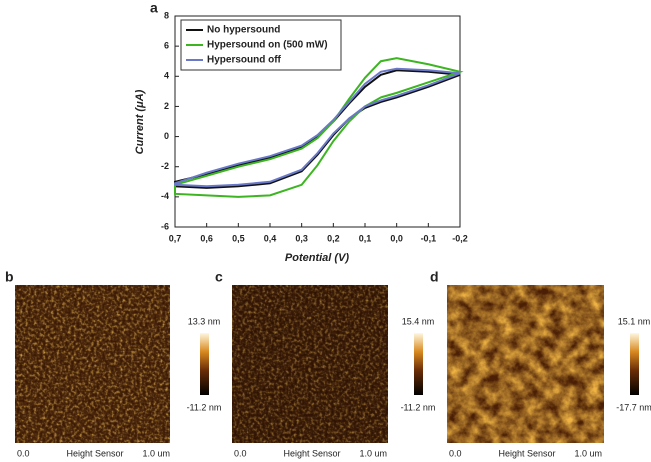  What do you see at coordinates (165, 166) in the screenshot?
I see `y-tick-label: -2` at bounding box center [165, 166].